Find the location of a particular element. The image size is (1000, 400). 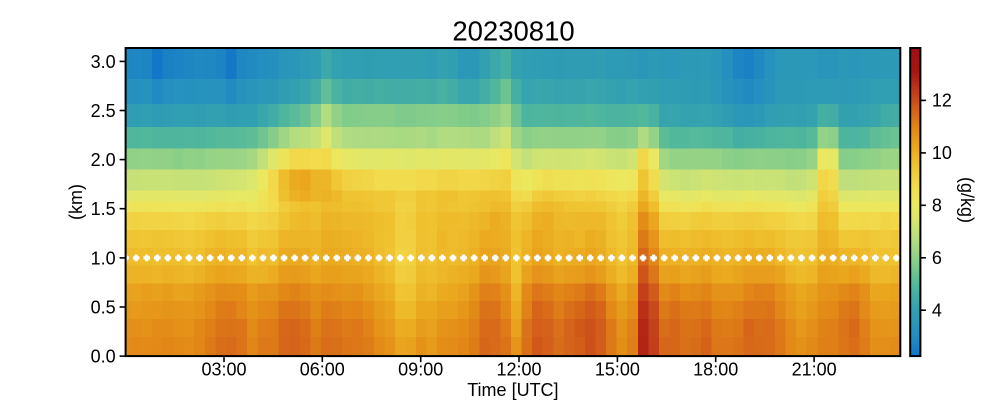

svg-text: 12 is located at coordinates (942, 101).